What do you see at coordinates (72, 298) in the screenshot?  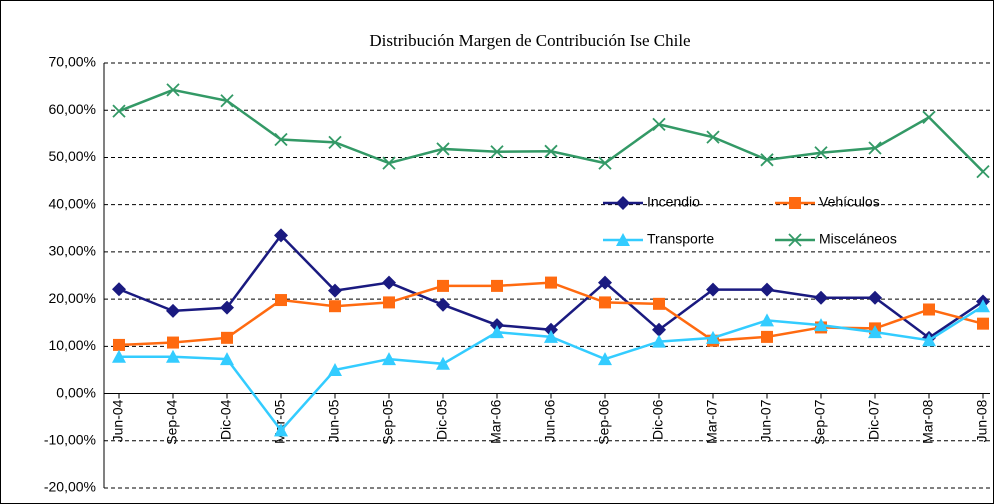 I see `y-tick-label: 20,00%` at bounding box center [72, 298].